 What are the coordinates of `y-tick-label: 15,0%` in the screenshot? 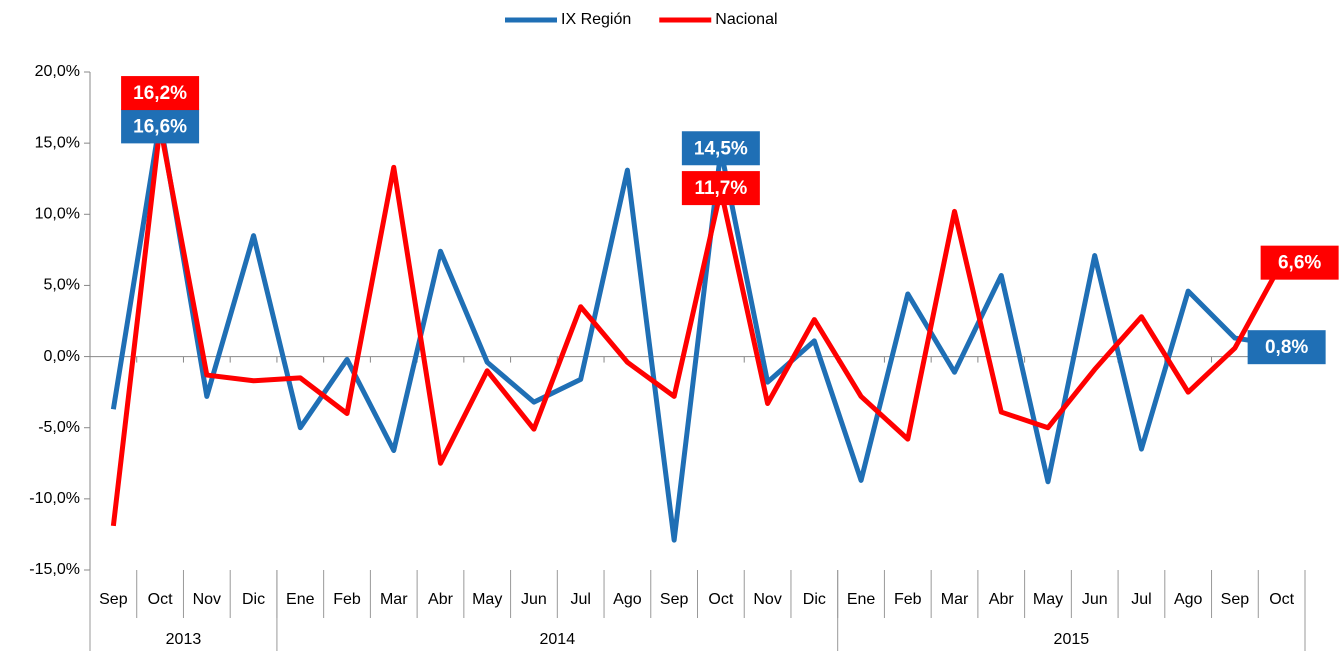 It's located at (57, 142).